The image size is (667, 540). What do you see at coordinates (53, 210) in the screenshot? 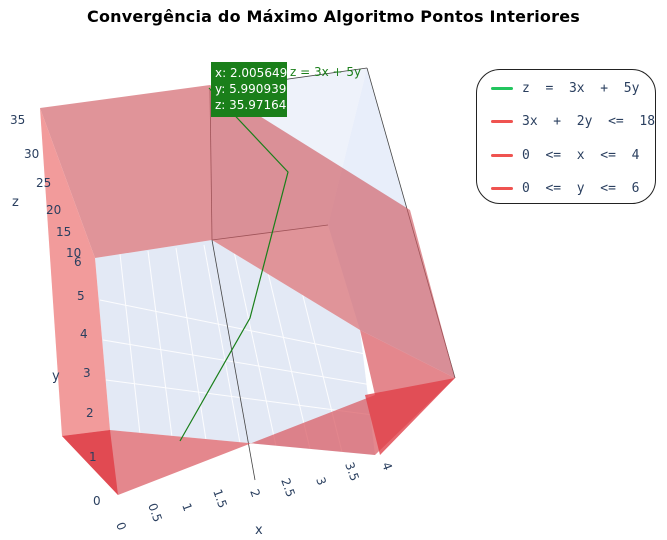
I see `z-tick: 20` at bounding box center [53, 210].